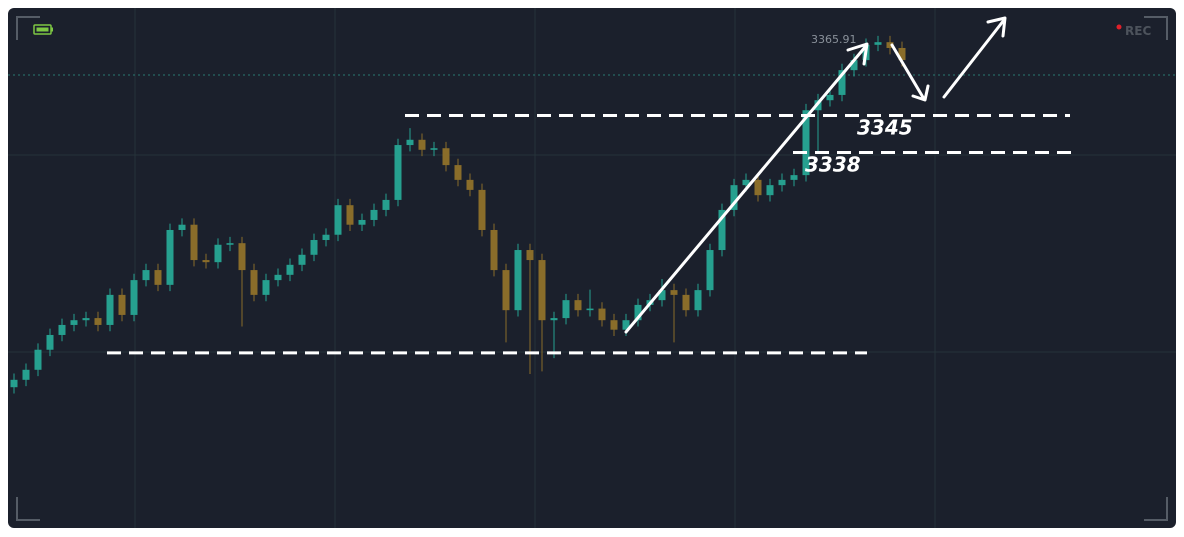 The image size is (1184, 537). What do you see at coordinates (43, 29) in the screenshot?
I see `battery-icon` at bounding box center [43, 29].